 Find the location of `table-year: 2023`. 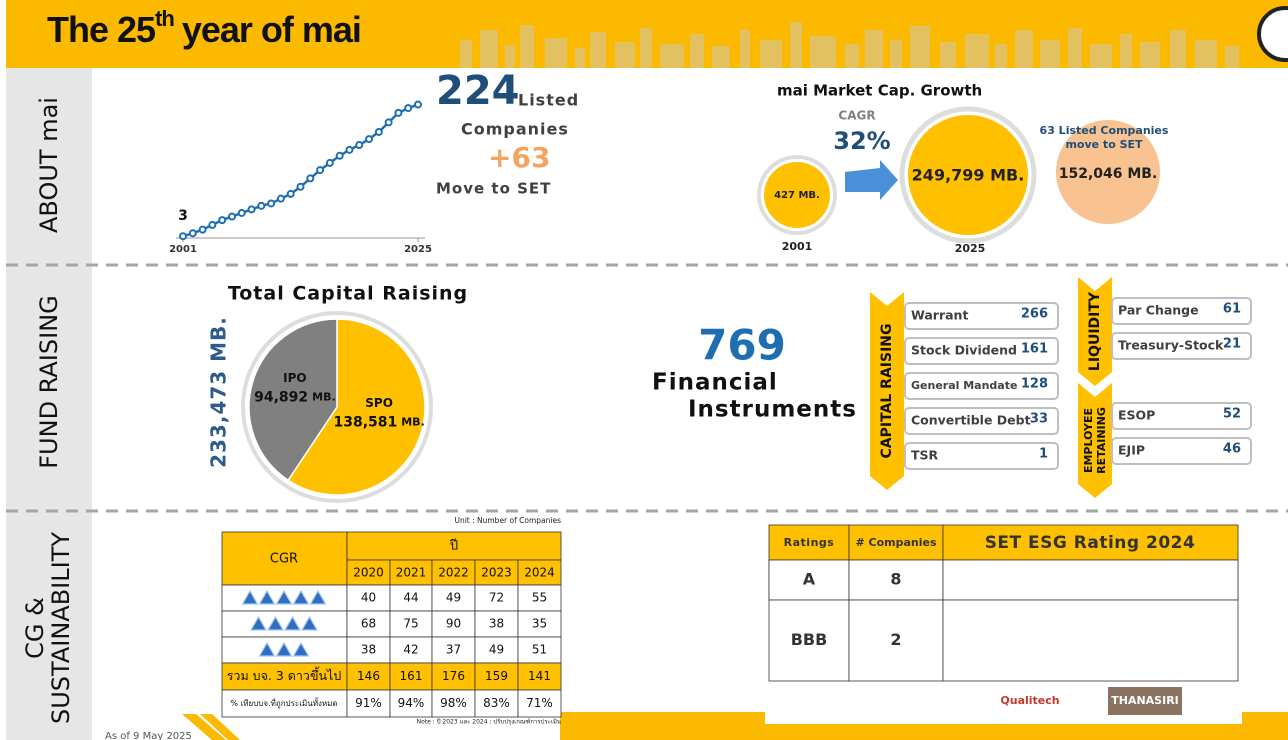

table-year: 2023 is located at coordinates (496, 573).